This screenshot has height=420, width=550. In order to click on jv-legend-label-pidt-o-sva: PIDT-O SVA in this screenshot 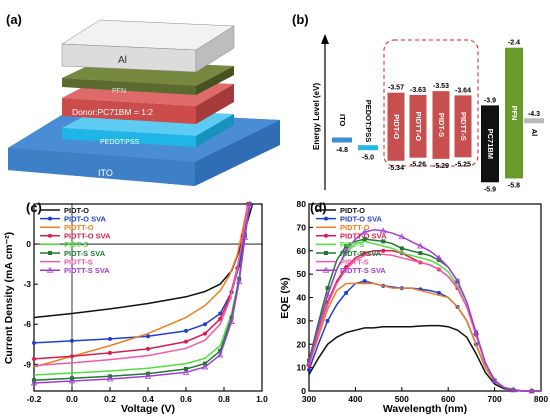, I will do `click(85, 218)`.